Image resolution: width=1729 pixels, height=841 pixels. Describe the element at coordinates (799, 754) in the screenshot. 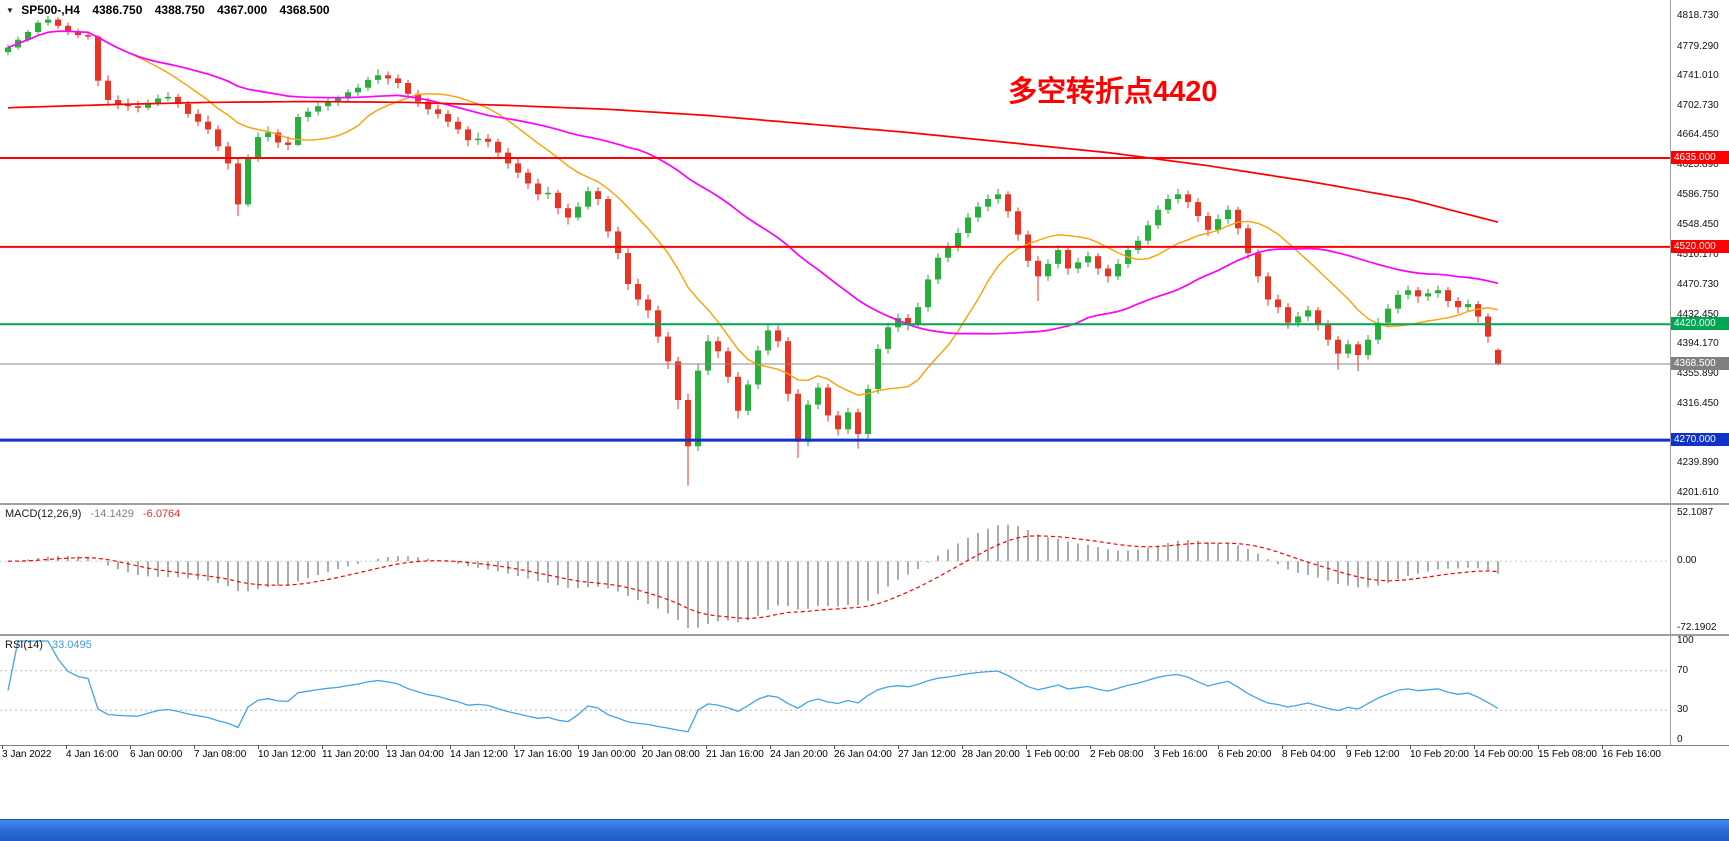

I see `time-axis-label: 24 Jan 20:00` at that location.